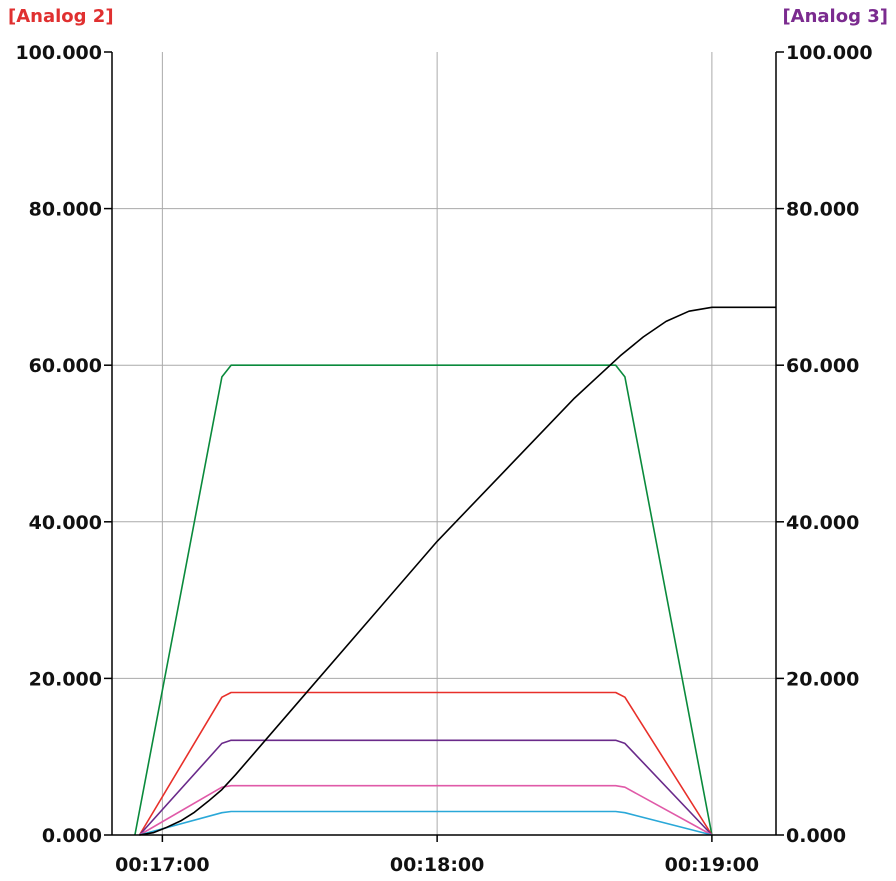 The width and height of the screenshot is (896, 881). I want to click on right-tick-label: 80.000, so click(822, 210).